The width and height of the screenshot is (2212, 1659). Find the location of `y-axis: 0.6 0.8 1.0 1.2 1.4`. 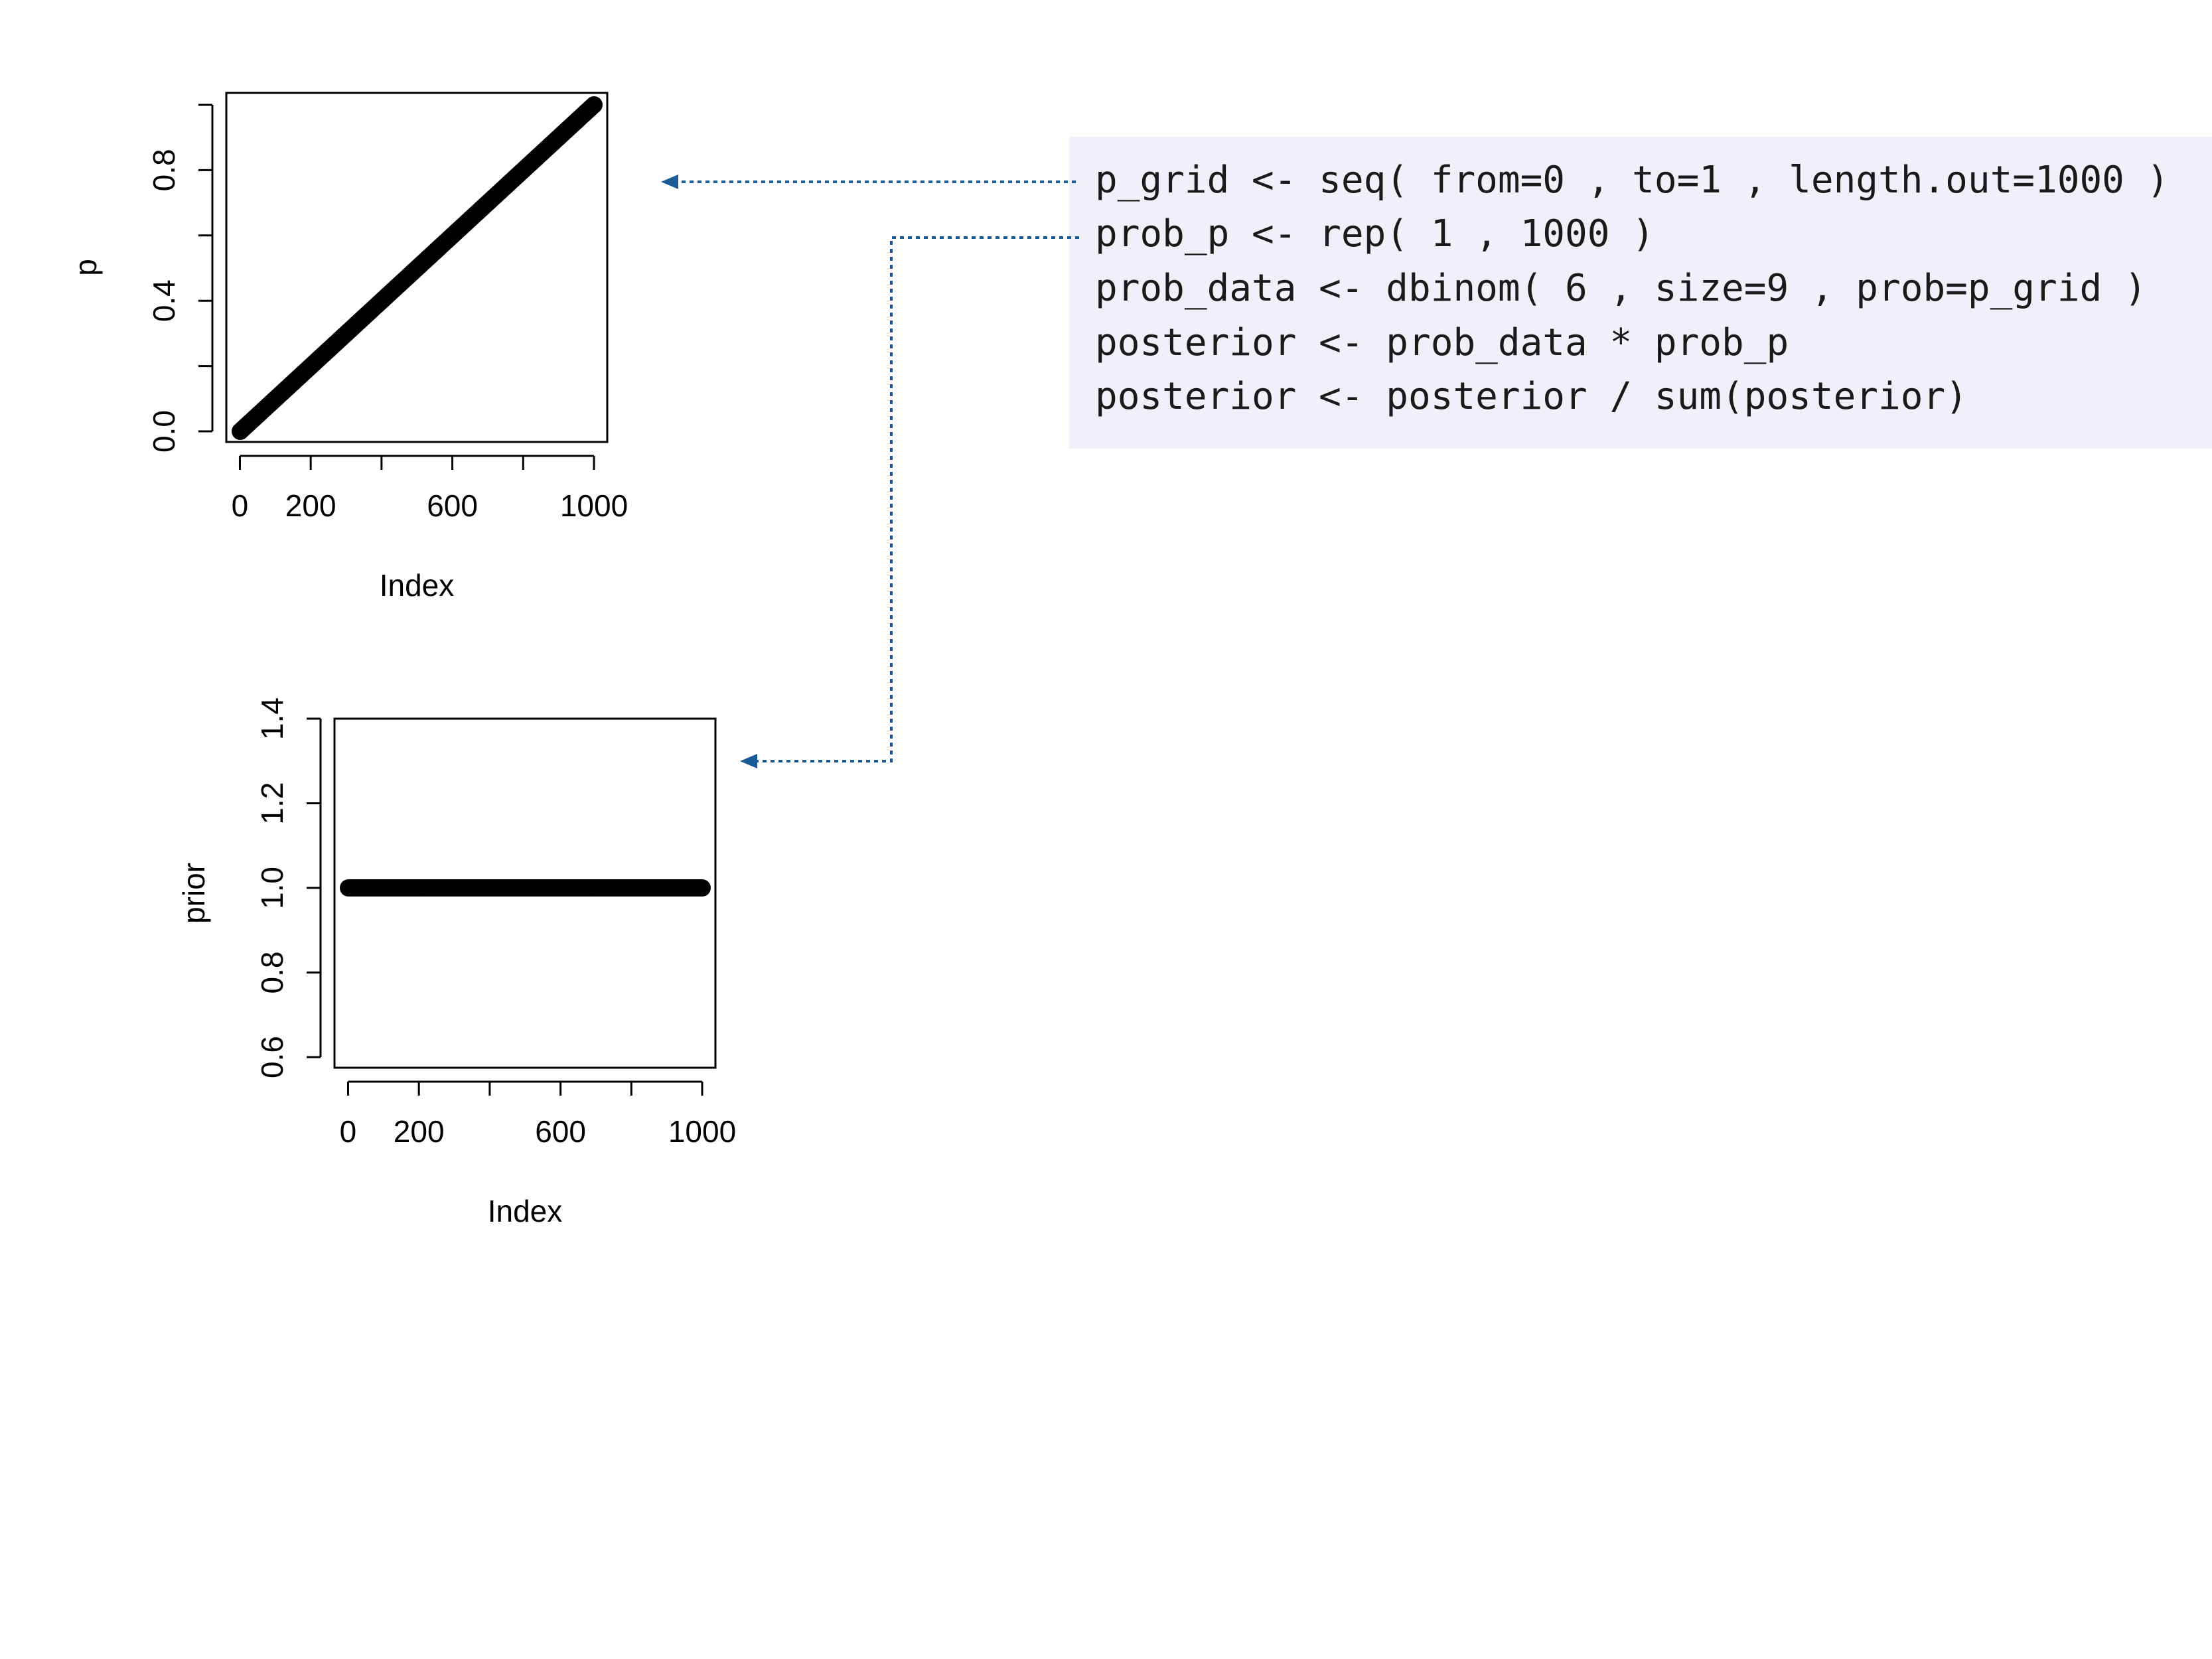

y-axis: 0.6 0.8 1.0 1.2 1.4 is located at coordinates (288, 887).